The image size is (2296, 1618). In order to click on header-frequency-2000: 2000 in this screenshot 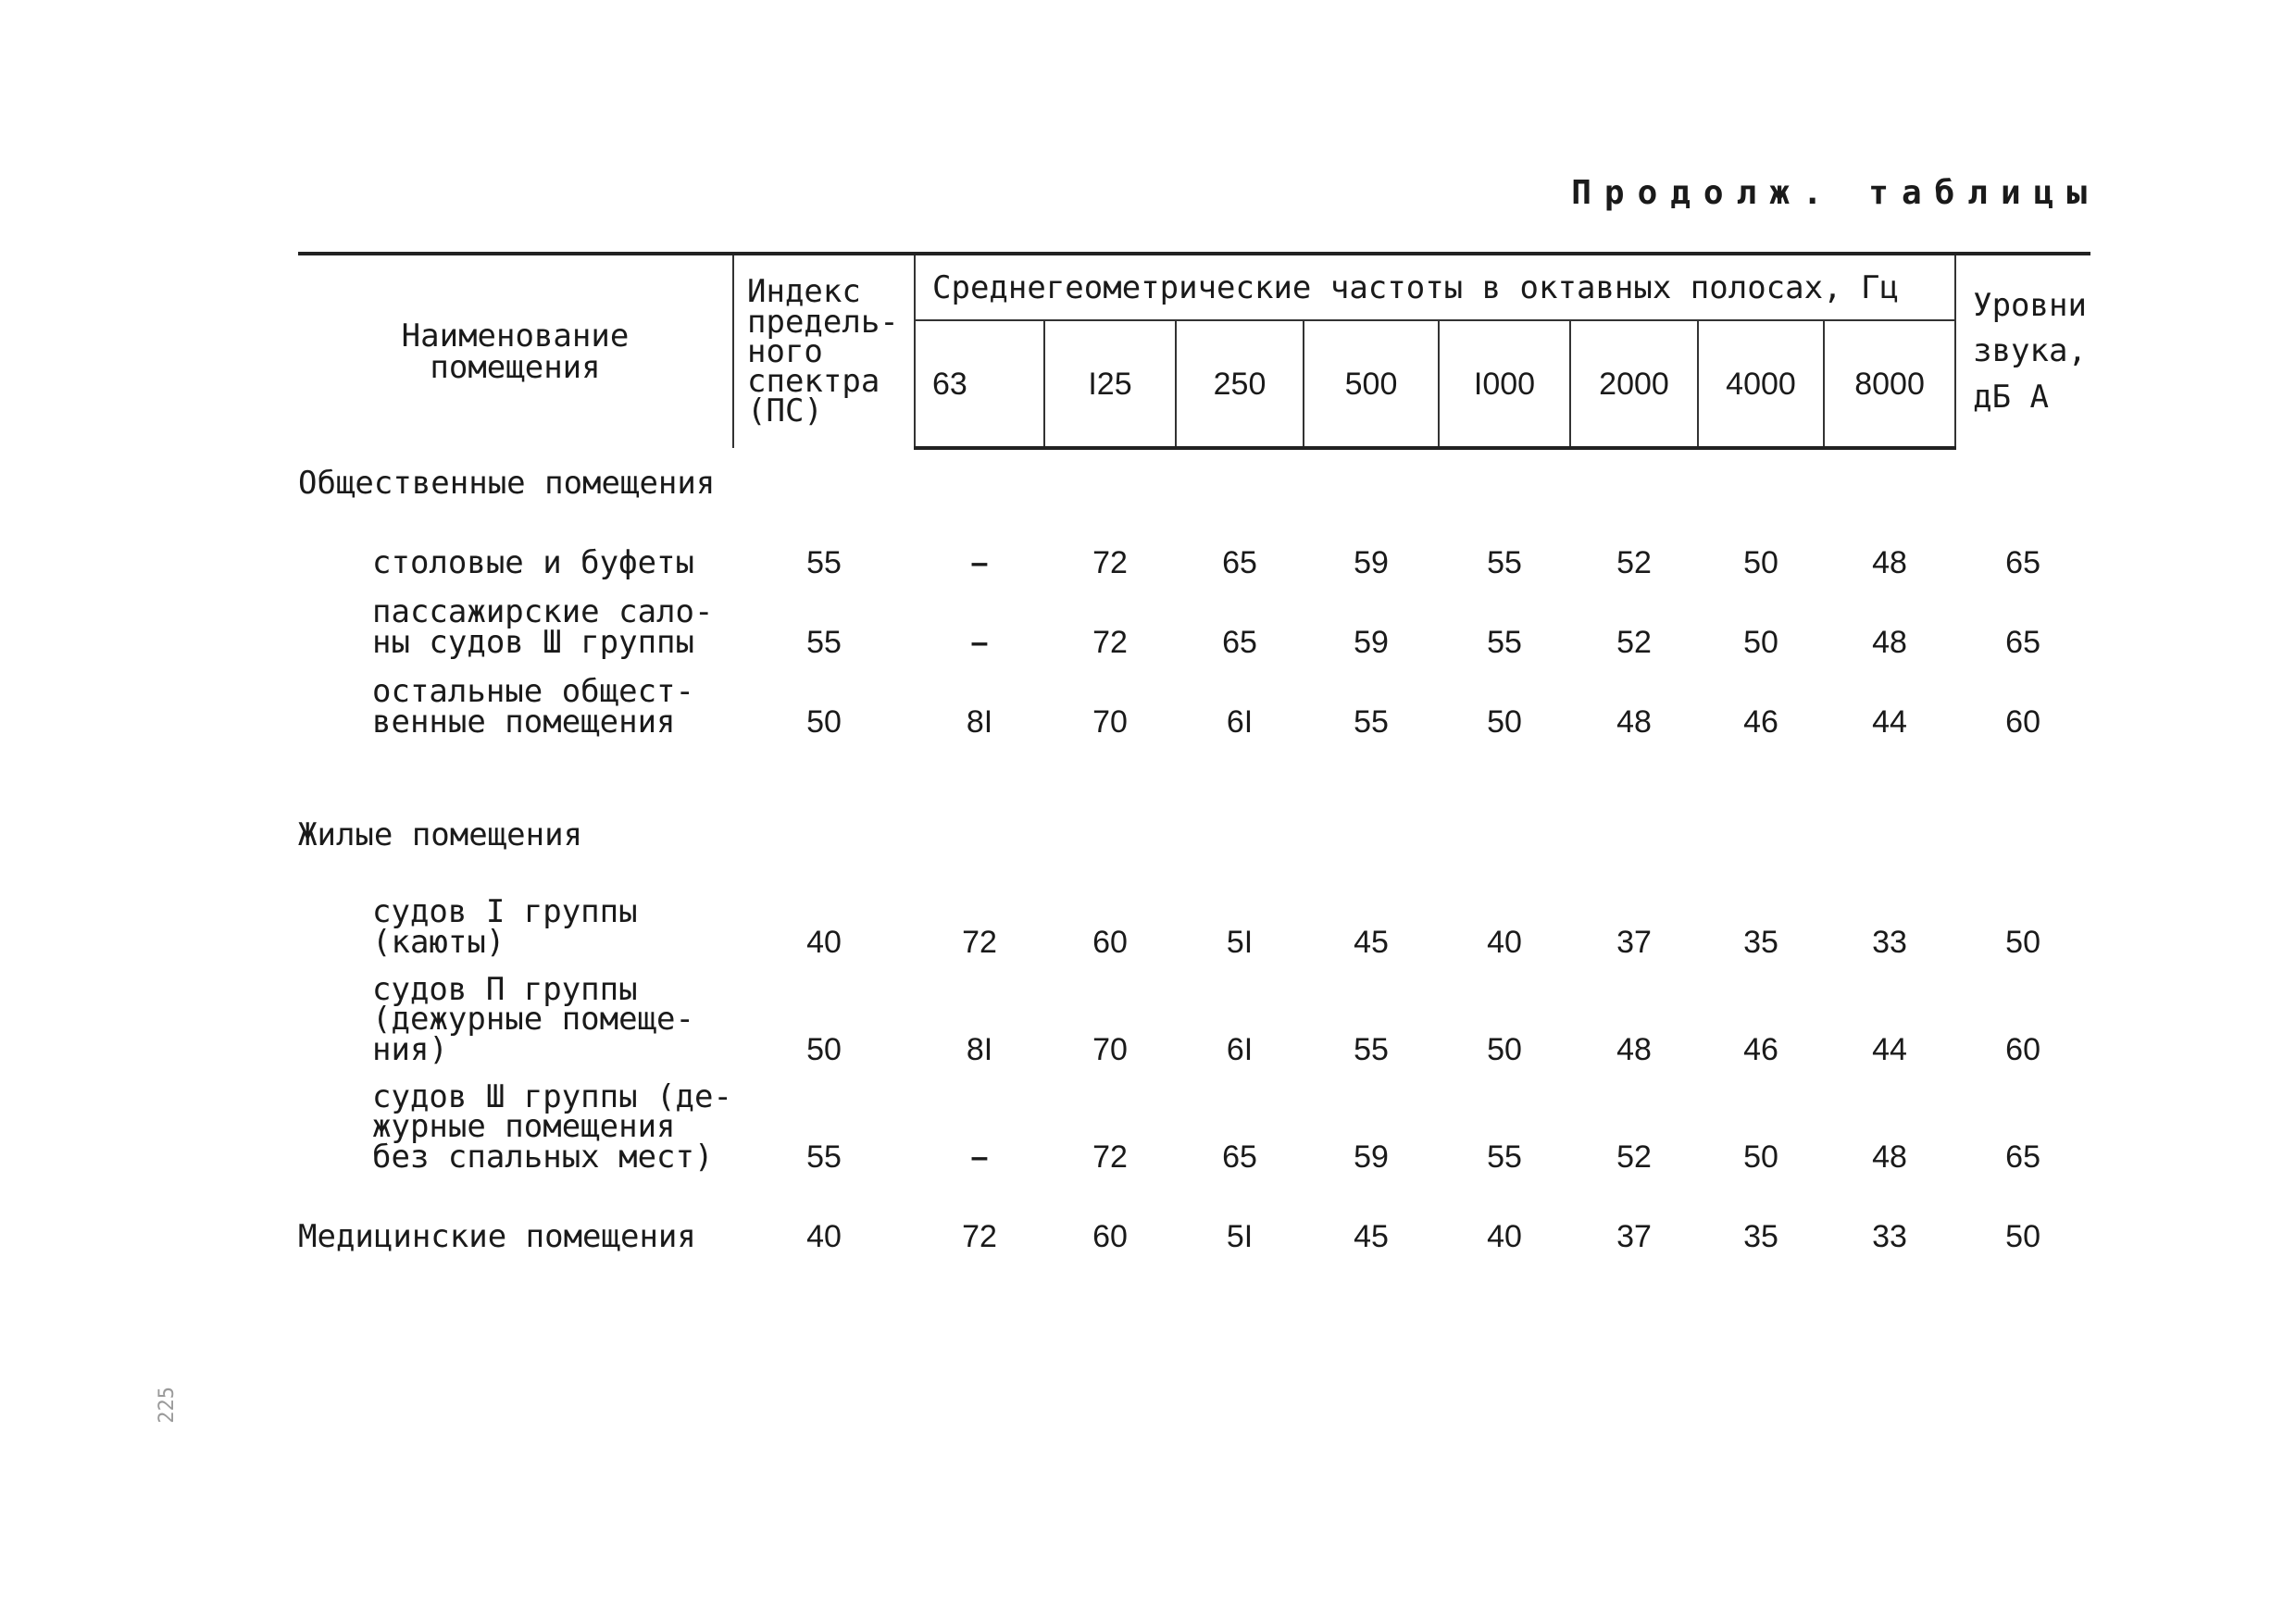, I will do `click(1634, 385)`.